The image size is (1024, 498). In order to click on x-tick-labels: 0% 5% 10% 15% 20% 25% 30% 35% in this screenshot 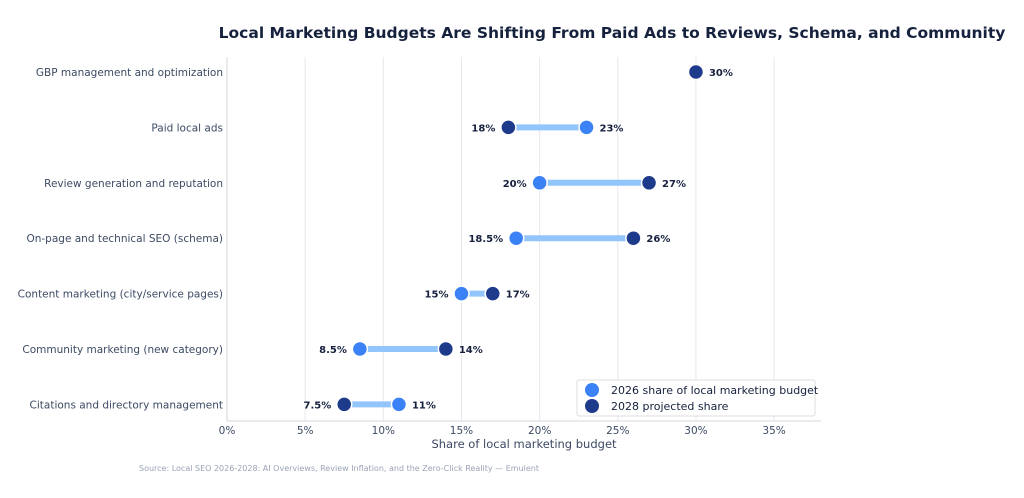, I will do `click(502, 431)`.